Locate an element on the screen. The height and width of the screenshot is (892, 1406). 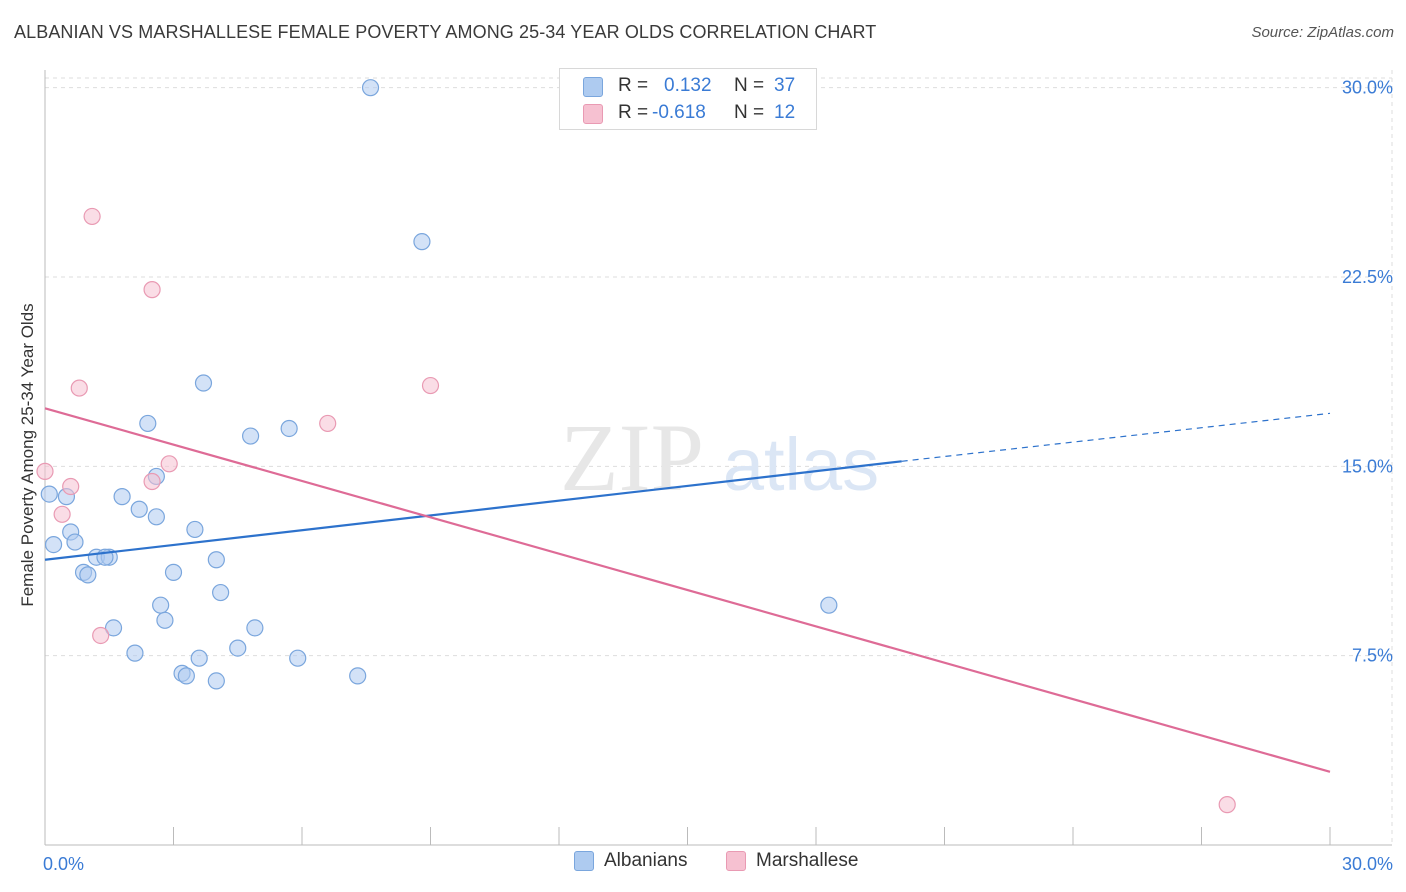
y-axis-label: Female Poverty Among 25-34 Year Olds is located at coordinates (27, 455).